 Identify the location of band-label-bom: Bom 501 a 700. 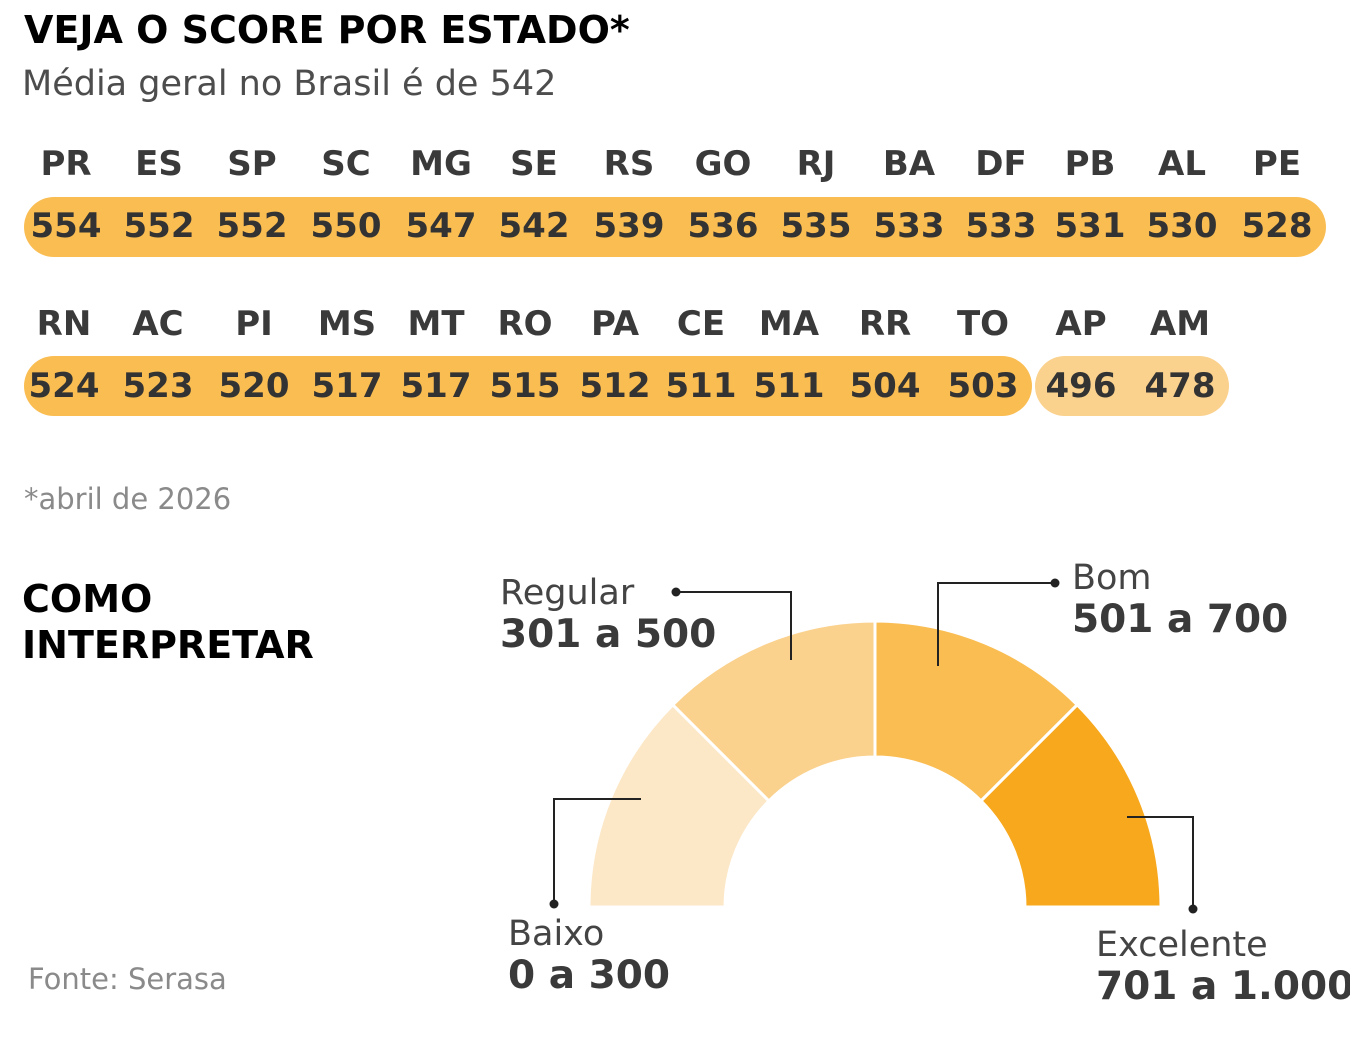
(1180, 600).